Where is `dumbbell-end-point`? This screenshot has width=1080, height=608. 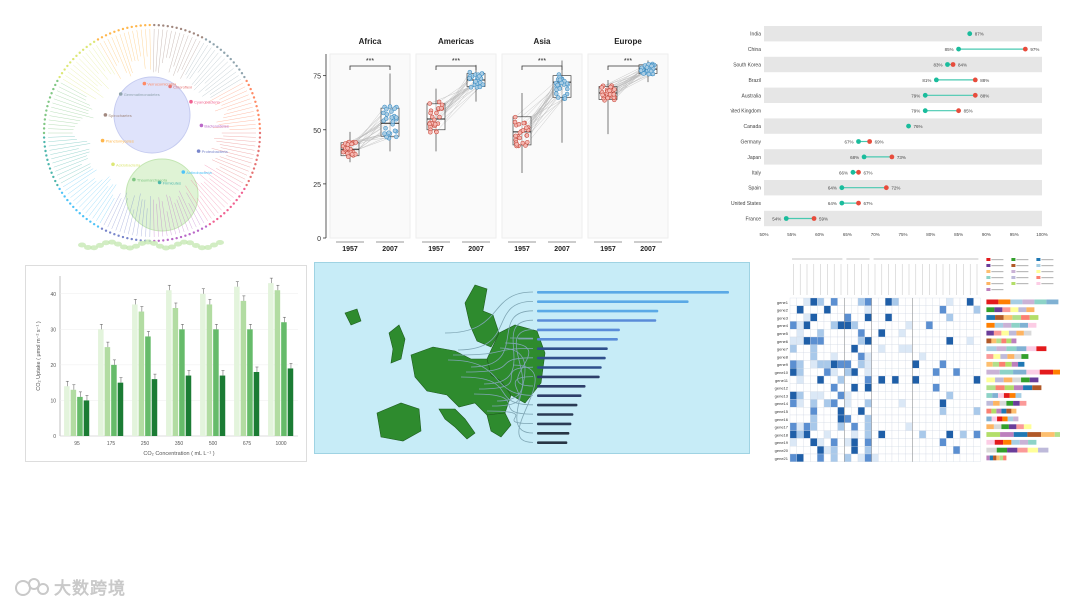
dumbbell-end-point is located at coordinates (975, 80).